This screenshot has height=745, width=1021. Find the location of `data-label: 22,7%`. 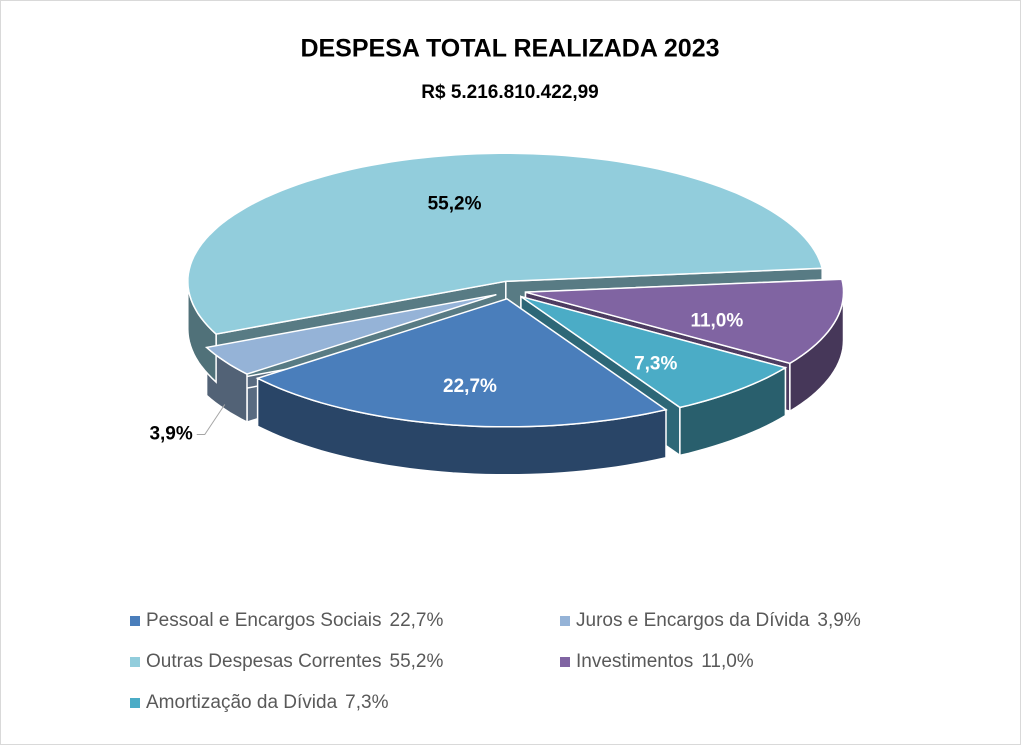

data-label: 22,7% is located at coordinates (470, 386).